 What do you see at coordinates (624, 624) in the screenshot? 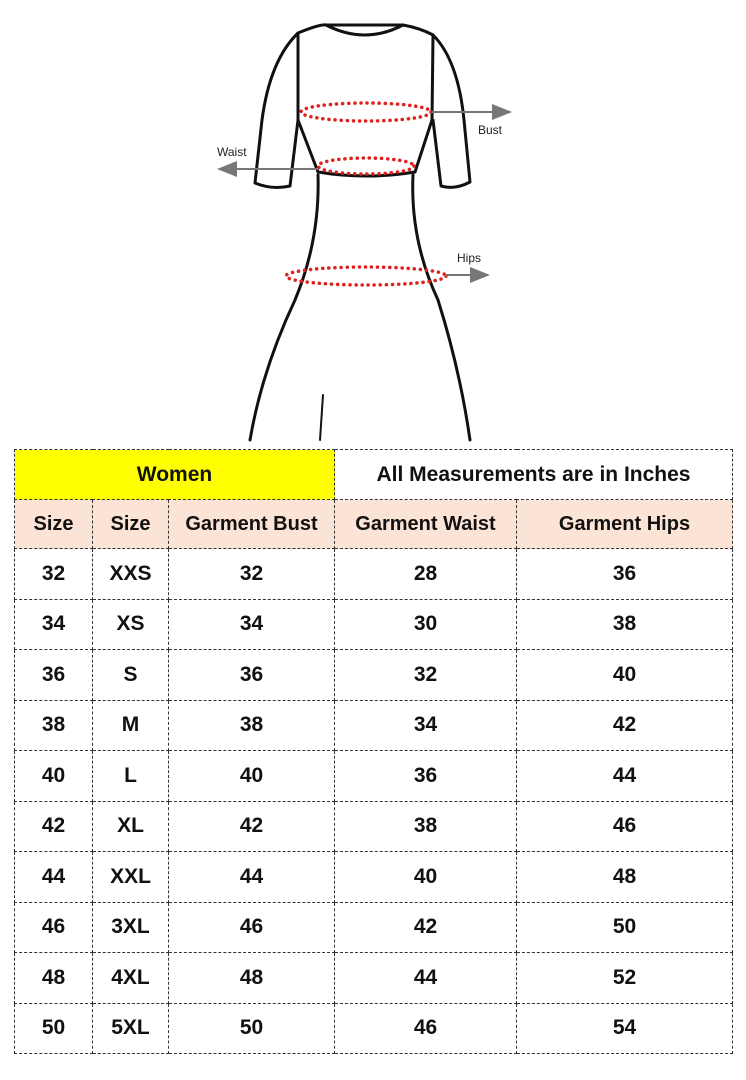
I see `cell-garment-hips: 38` at bounding box center [624, 624].